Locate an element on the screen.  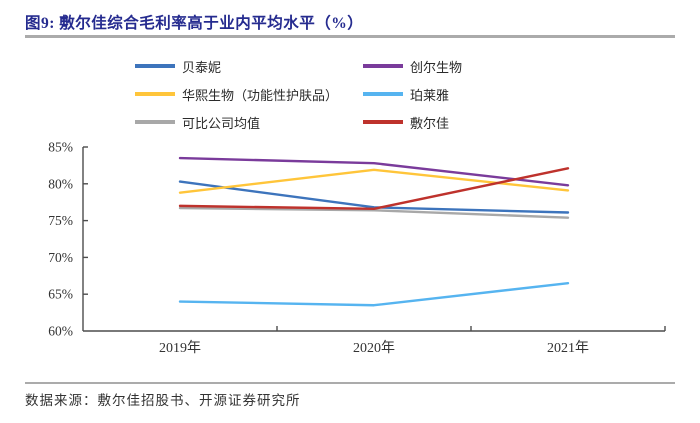
y-axis-tick-label: 65% is located at coordinates (60, 294).